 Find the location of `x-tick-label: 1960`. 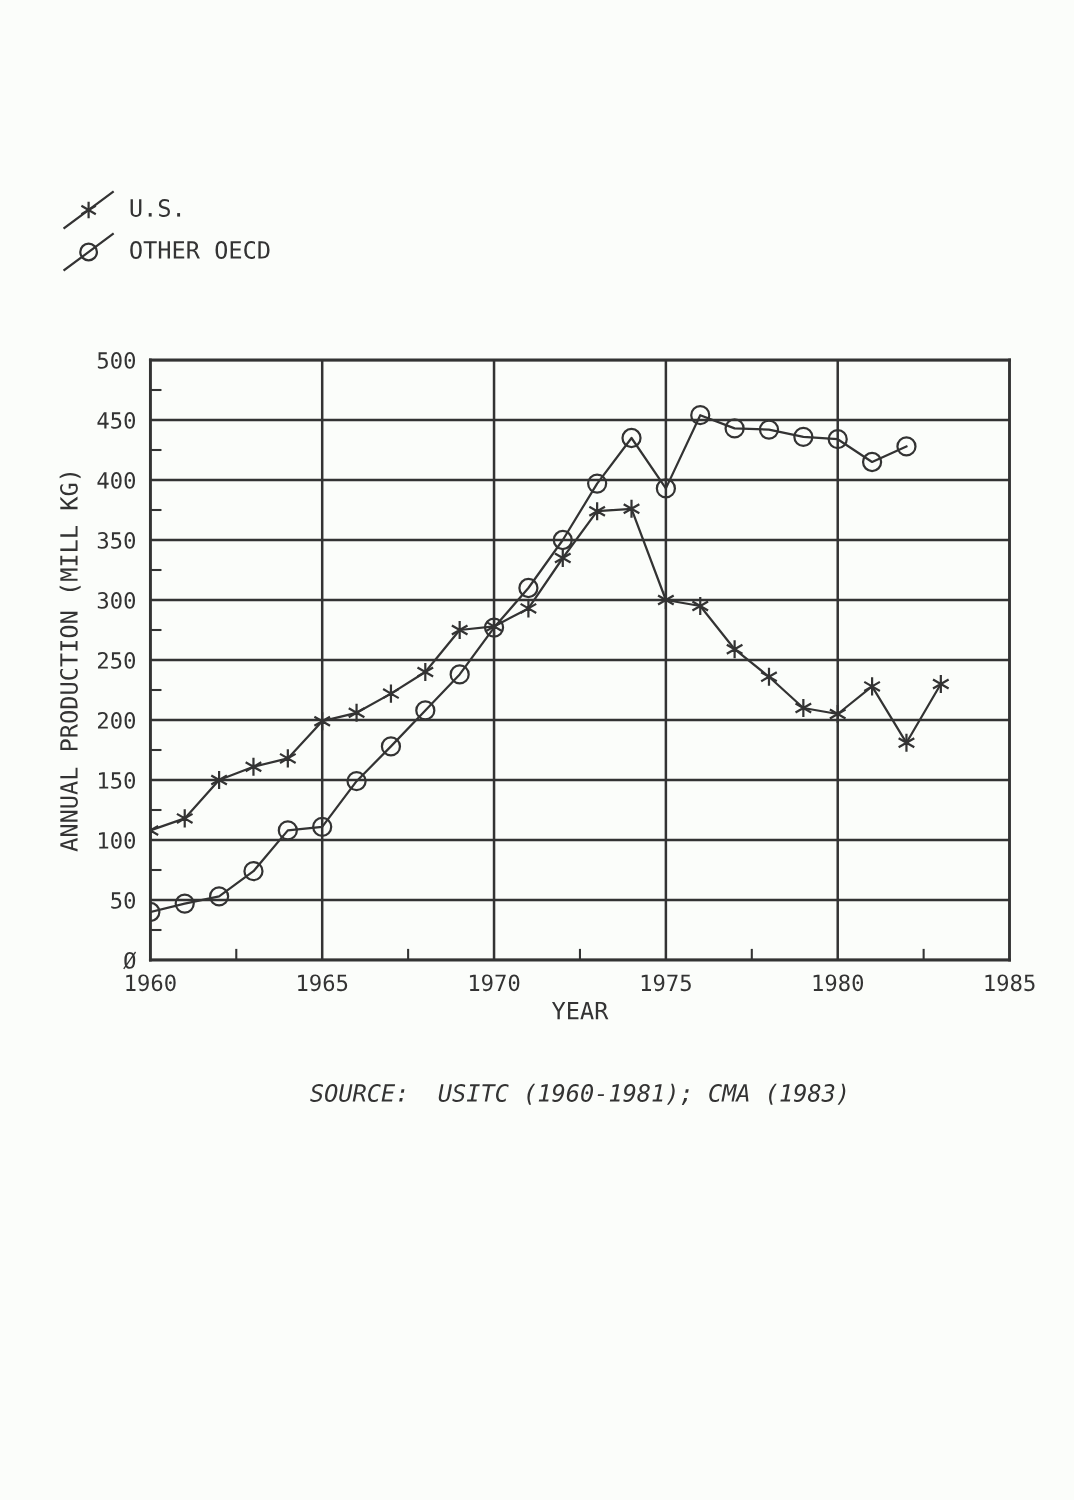

x-tick-label: 1960 is located at coordinates (151, 983).